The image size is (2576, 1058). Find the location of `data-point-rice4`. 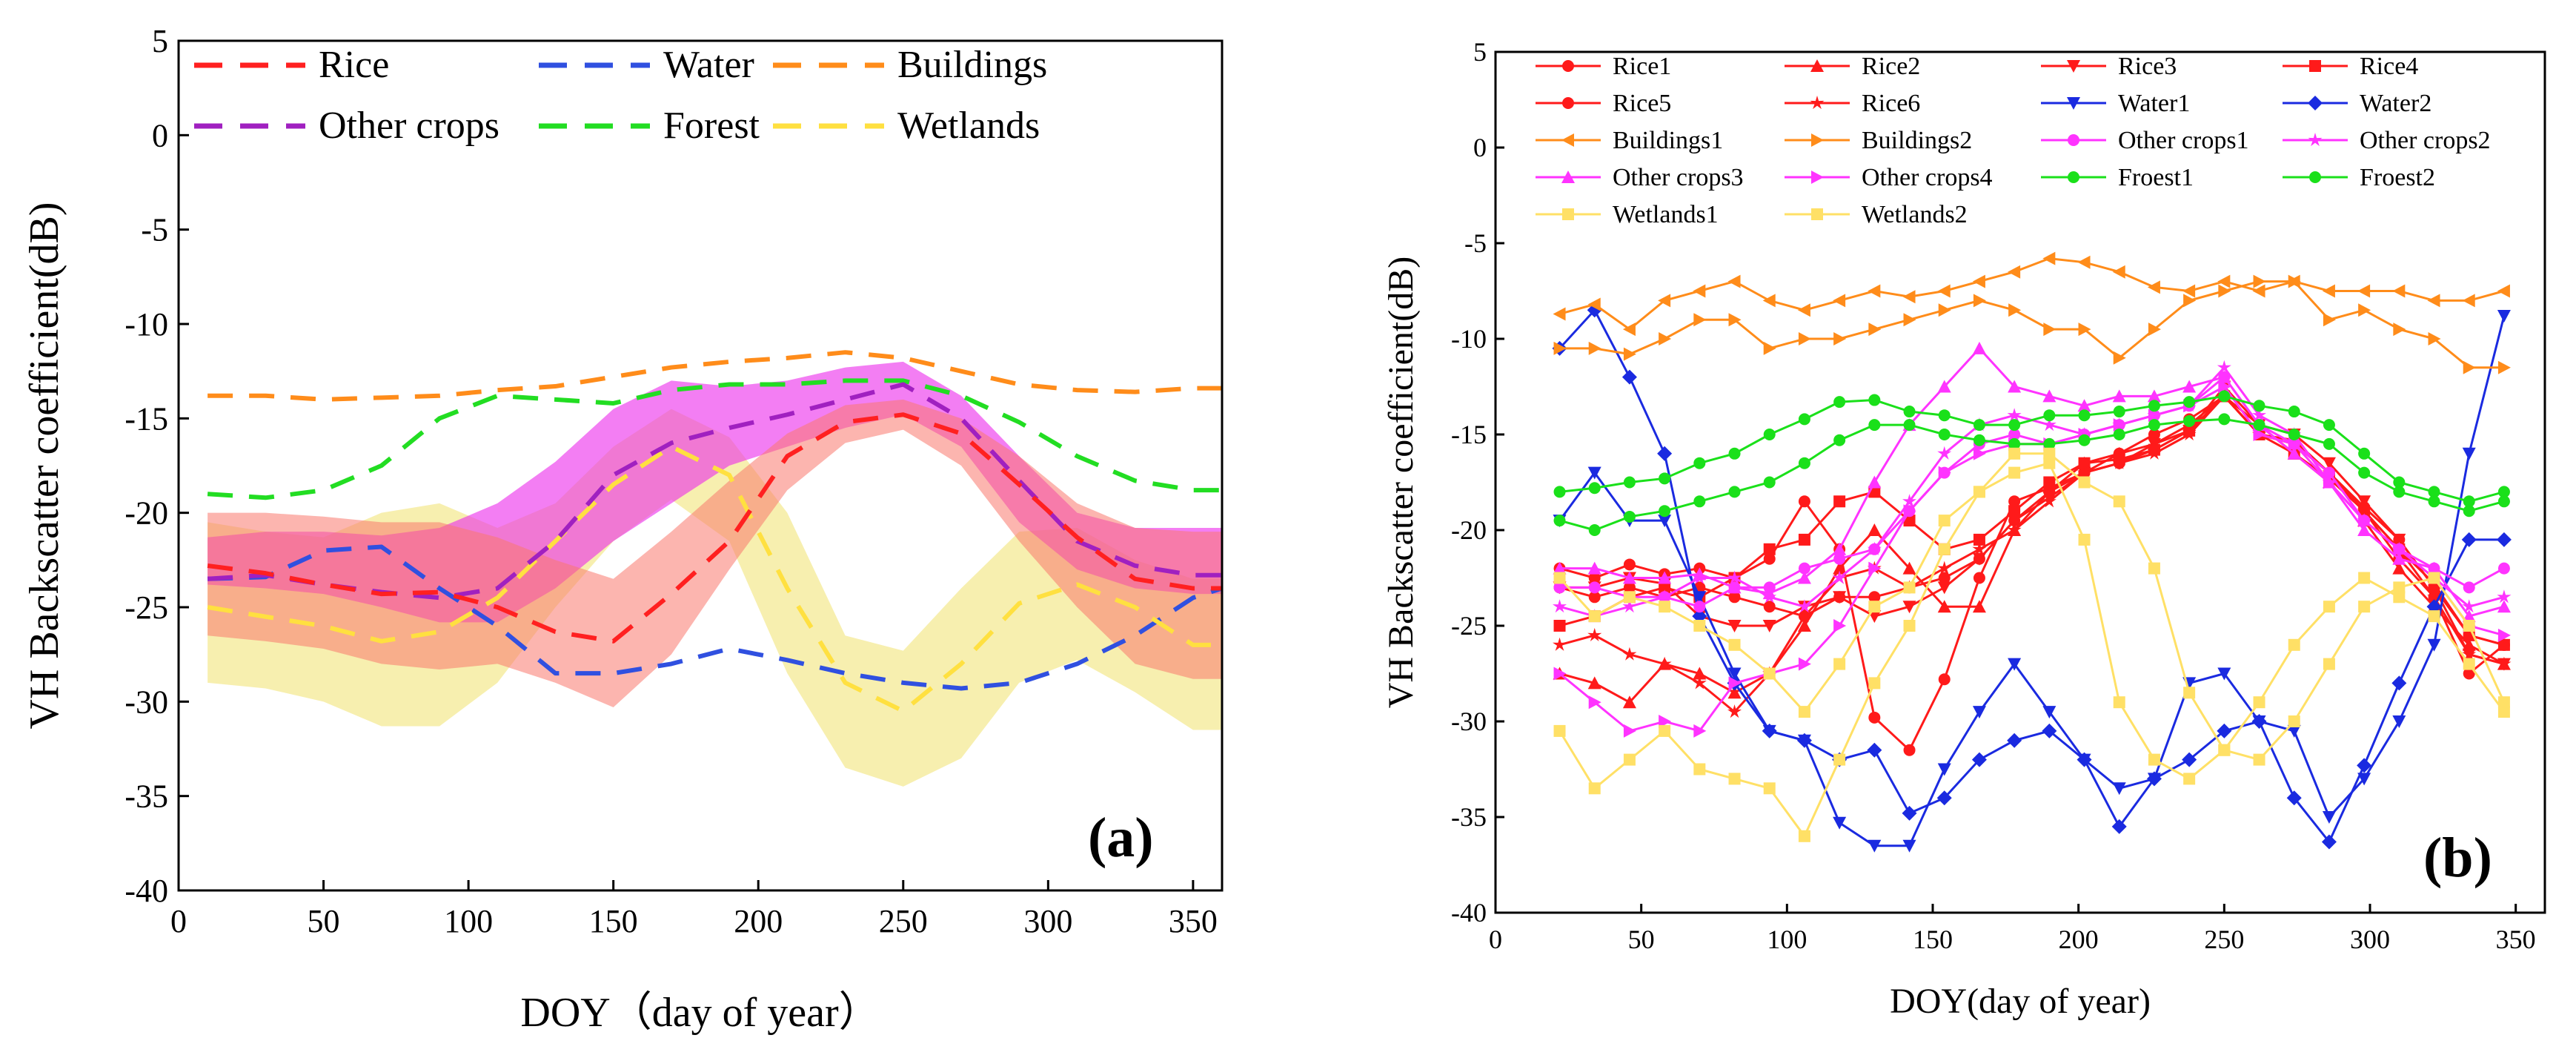

data-point-rice4 is located at coordinates (2049, 483).